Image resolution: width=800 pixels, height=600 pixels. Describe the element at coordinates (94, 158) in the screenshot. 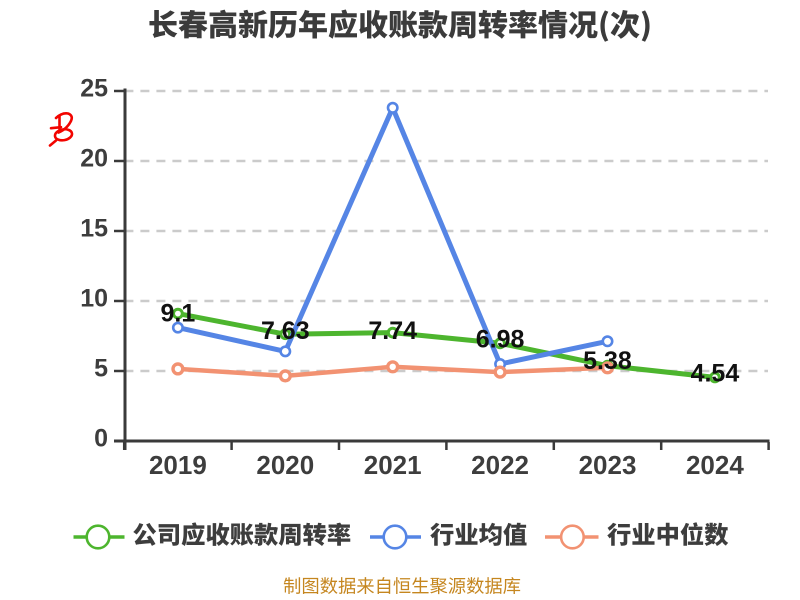

I see `svg-text: 20` at that location.